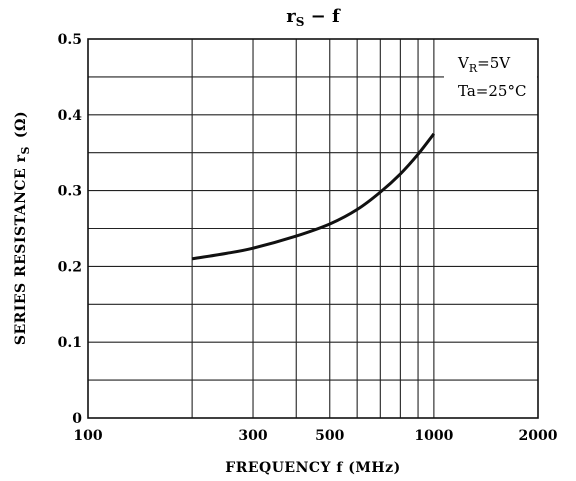 The image size is (576, 481). I want to click on x-tick-label: 2000, so click(538, 436).